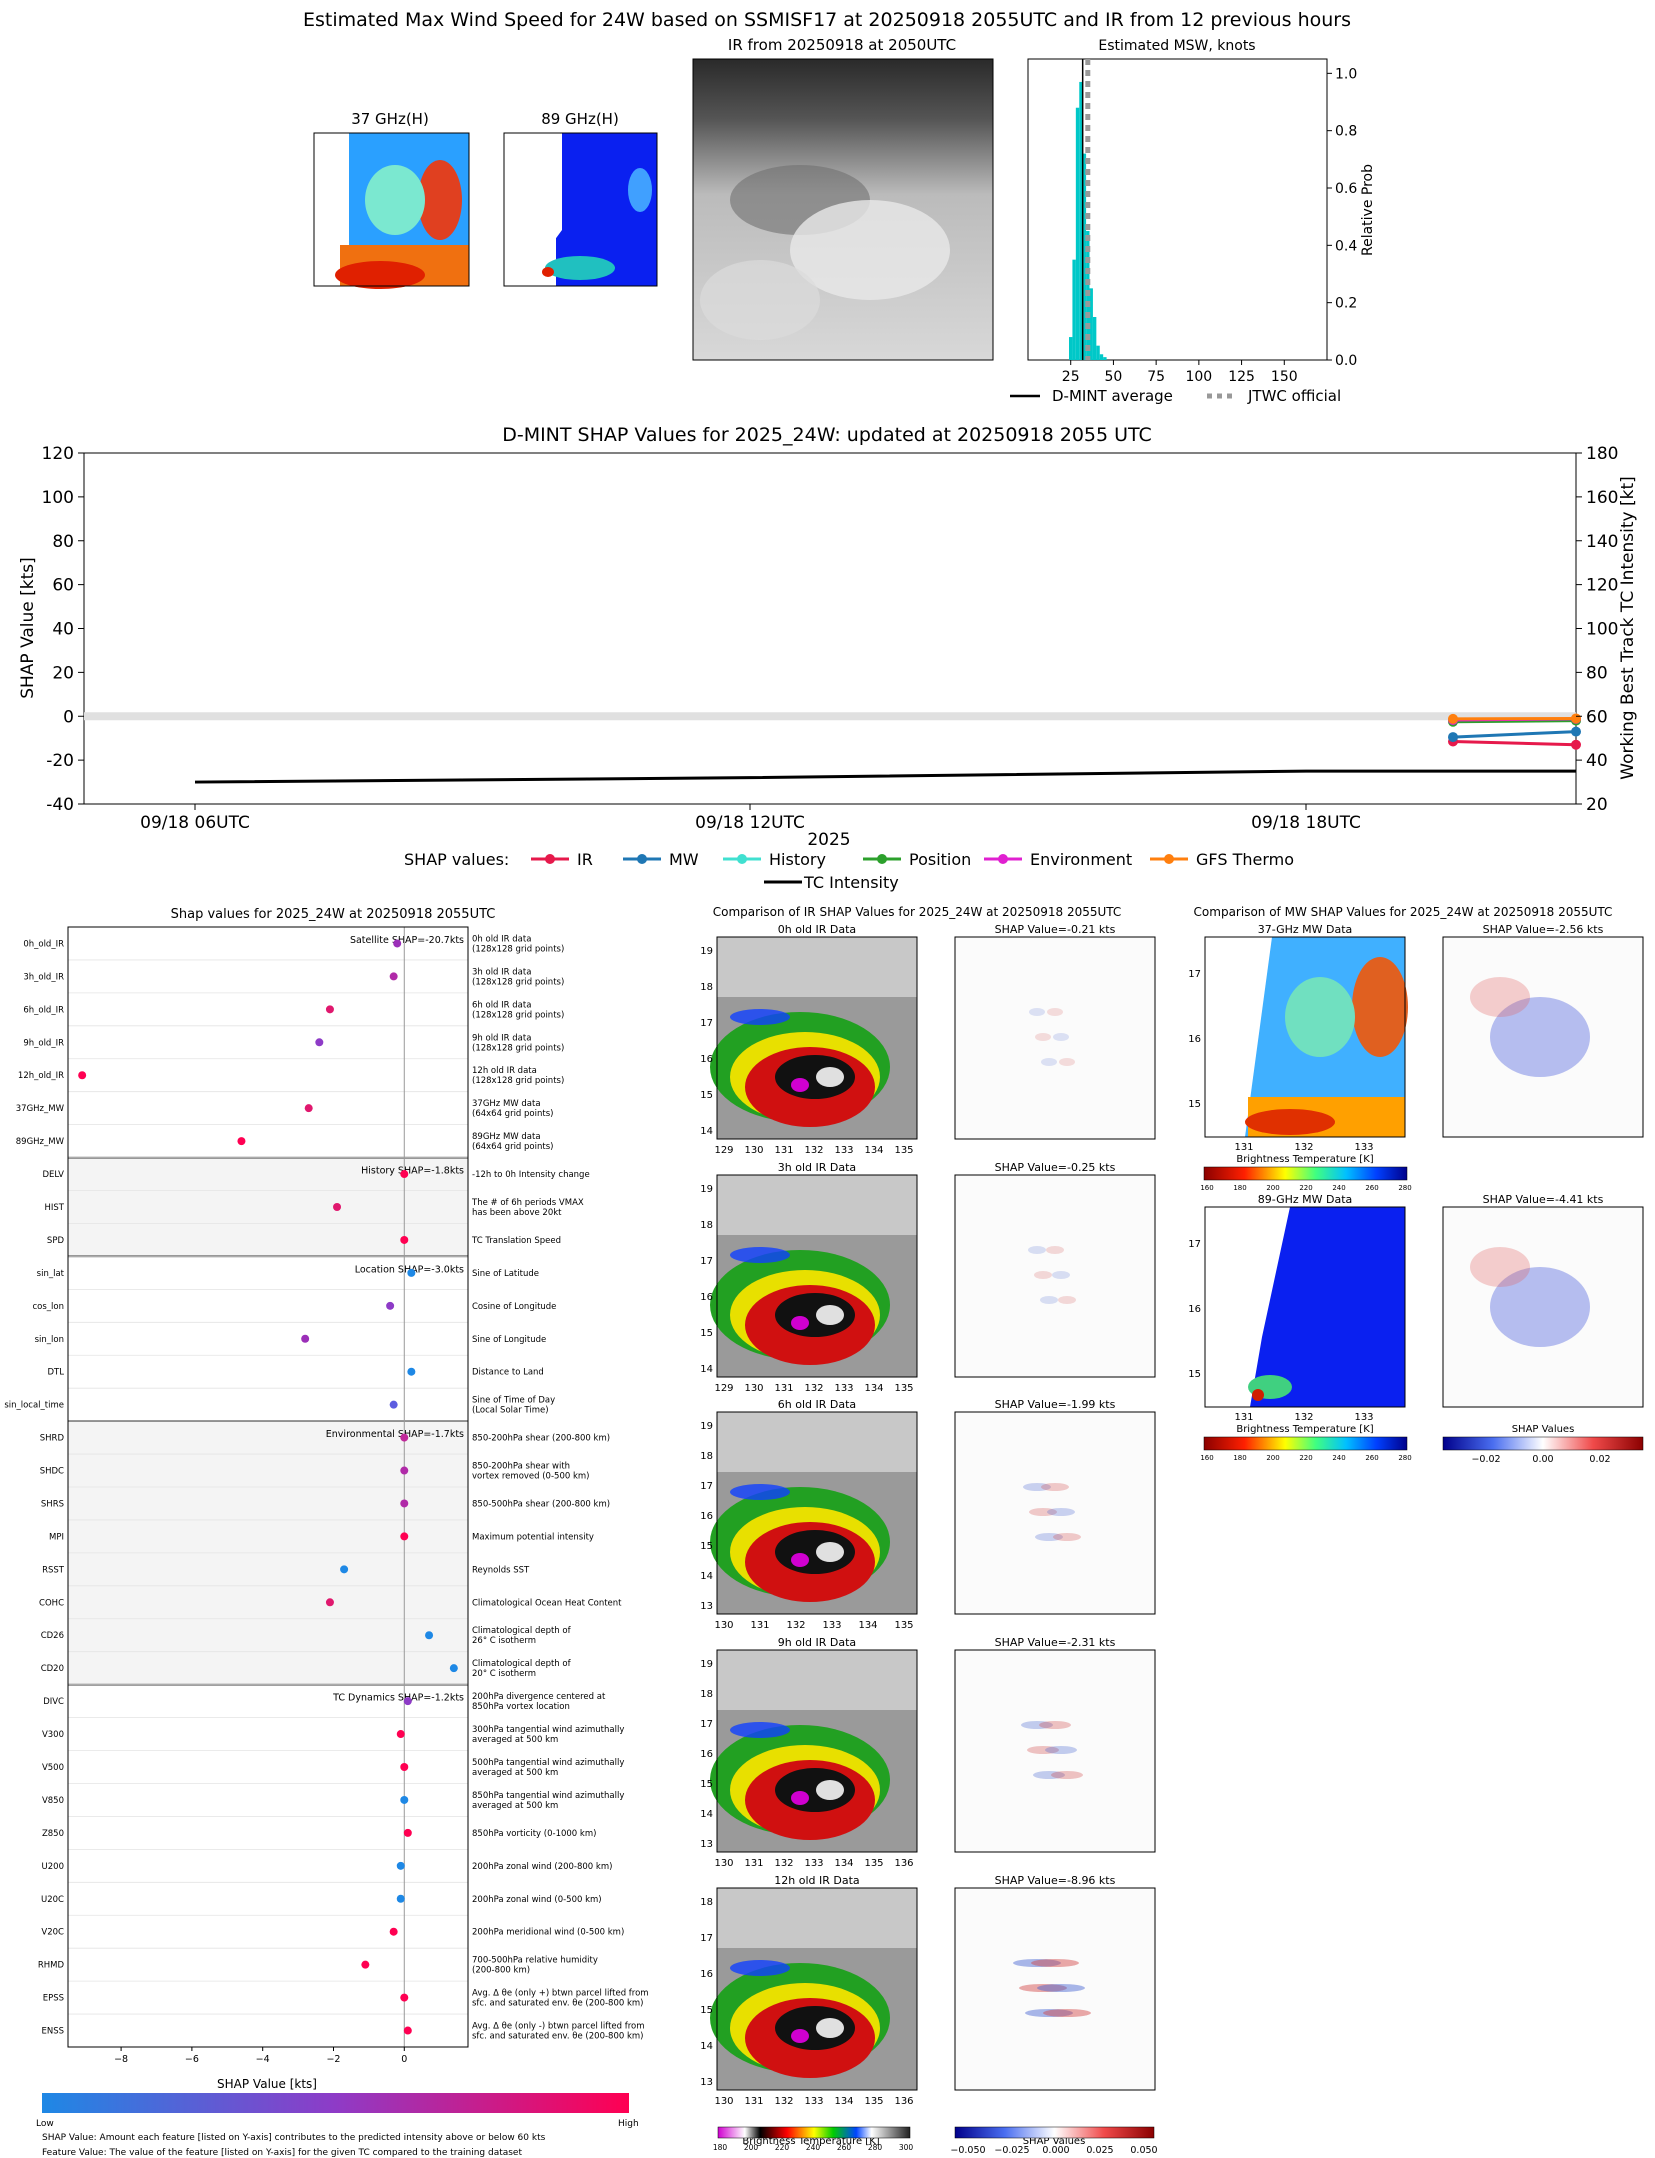  Describe the element at coordinates (706, 1486) in the screenshot. I see `ir-ytick-label: 17` at that location.